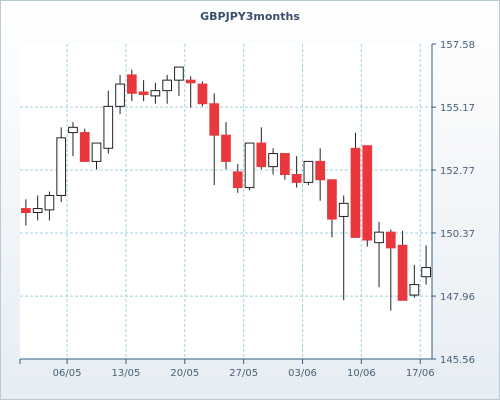 The image size is (500, 400). Describe the element at coordinates (457, 108) in the screenshot. I see `y-tick-label: 155.17` at that location.